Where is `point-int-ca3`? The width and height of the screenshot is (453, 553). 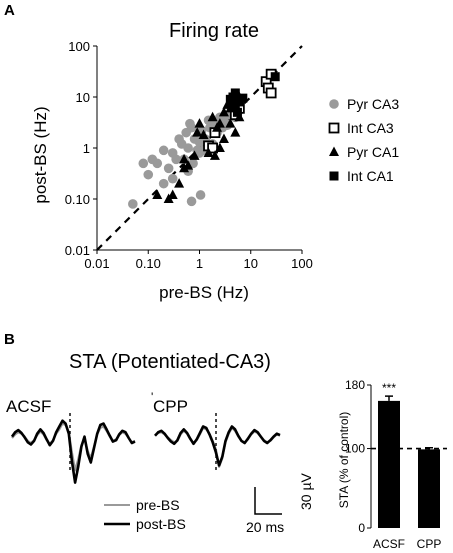
point-int-ca3 is located at coordinates (271, 93).